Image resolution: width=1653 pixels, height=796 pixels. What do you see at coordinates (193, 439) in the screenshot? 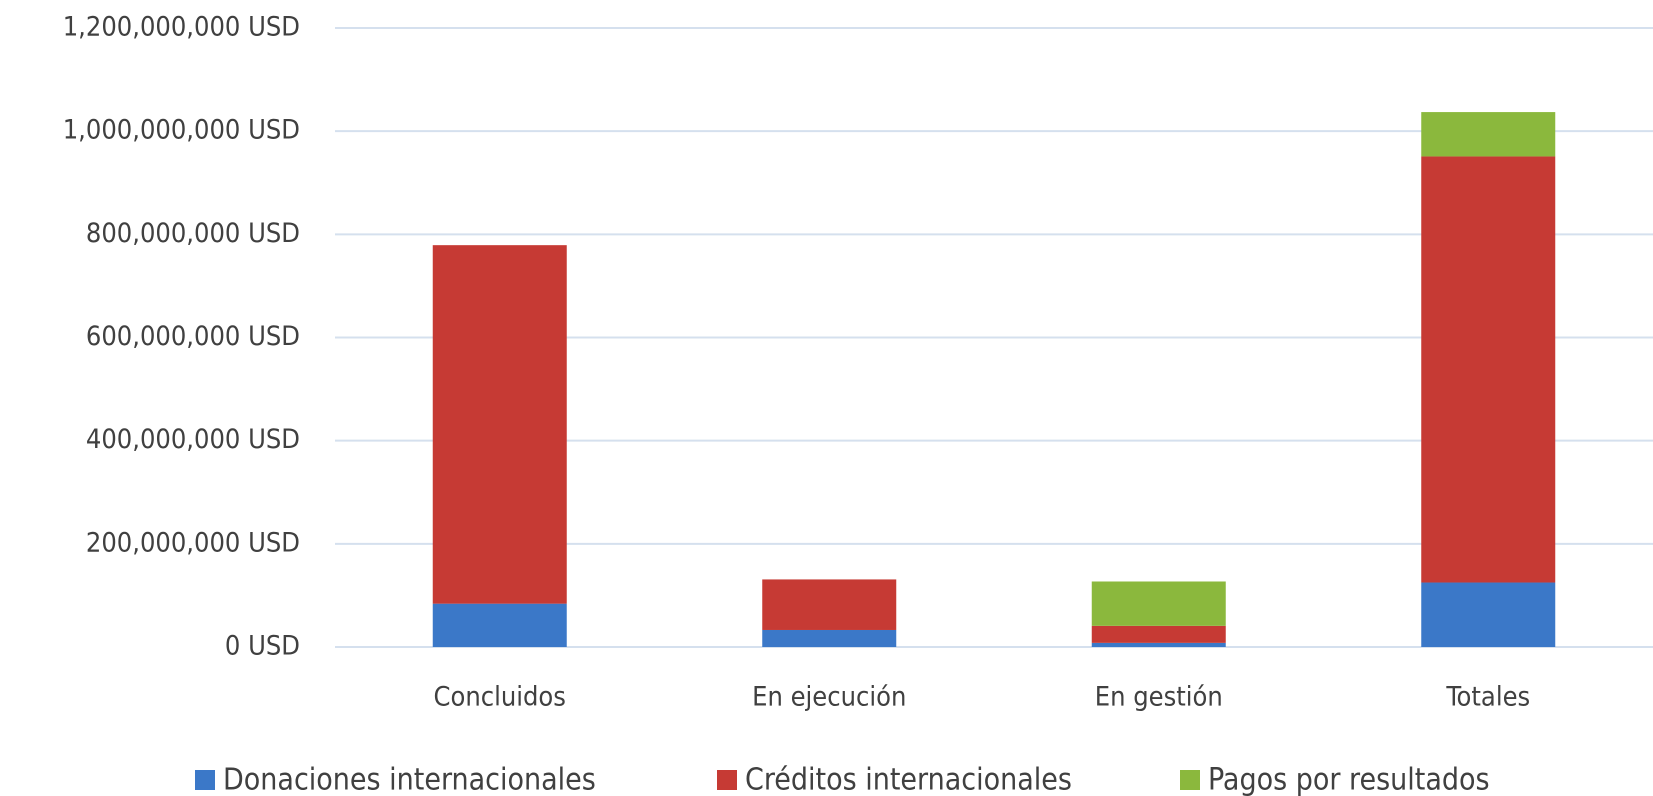
I see `y-tick-label: 400,000,000 USD` at bounding box center [193, 439].